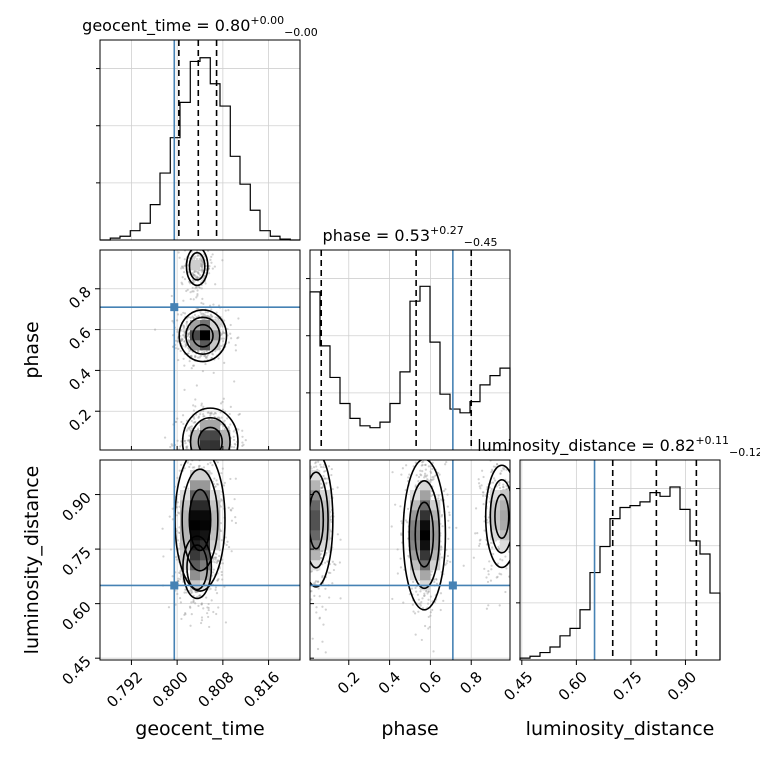 Image resolution: width=760 pixels, height=760 pixels. Describe the element at coordinates (431, 683) in the screenshot. I see `x-tick-label: 0.6` at that location.